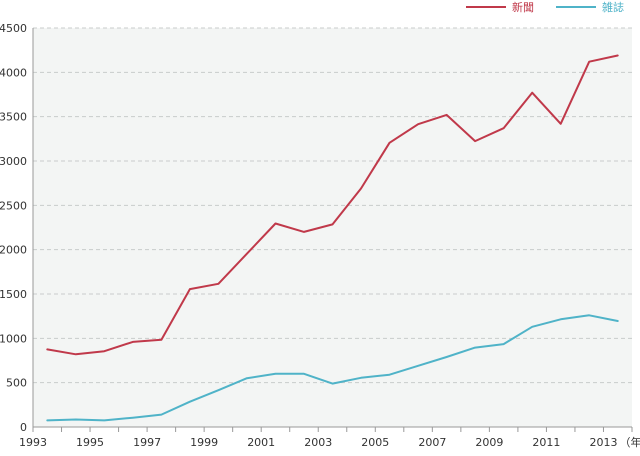  Describe the element at coordinates (318, 442) in the screenshot. I see `x-tick-label-2003: 2003` at that location.